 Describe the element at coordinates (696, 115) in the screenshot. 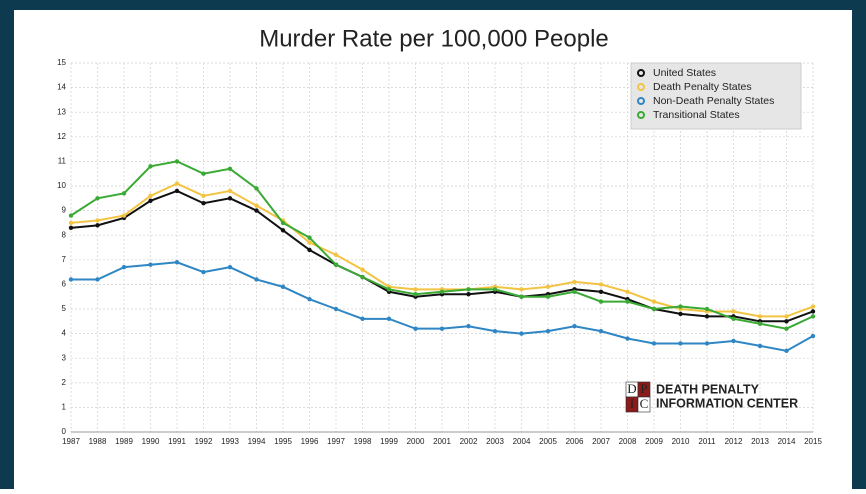

I see `legend-label: Transitional States` at that location.